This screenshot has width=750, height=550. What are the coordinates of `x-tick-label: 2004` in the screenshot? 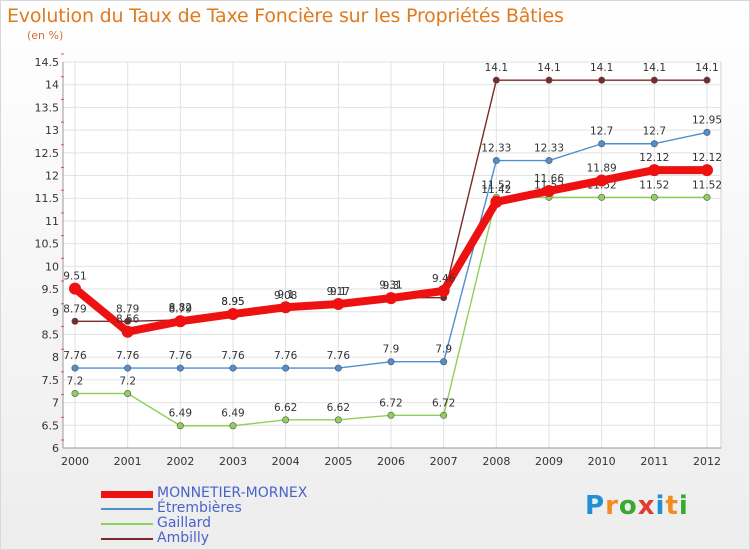 It's located at (286, 461).